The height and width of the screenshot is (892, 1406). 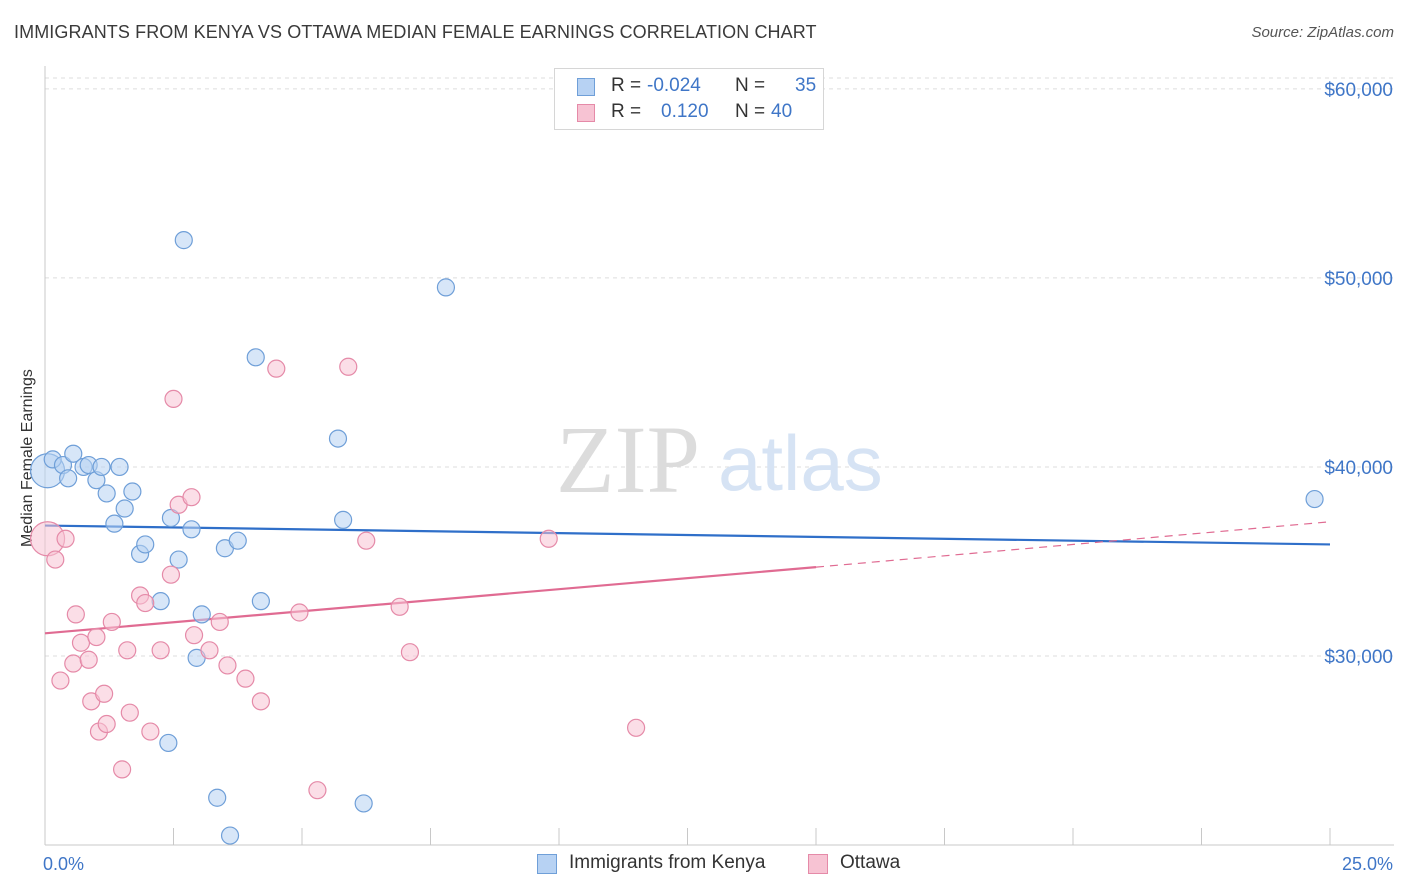 What do you see at coordinates (430, 600) in the screenshot?
I see `ottawa-trend-line` at bounding box center [430, 600].